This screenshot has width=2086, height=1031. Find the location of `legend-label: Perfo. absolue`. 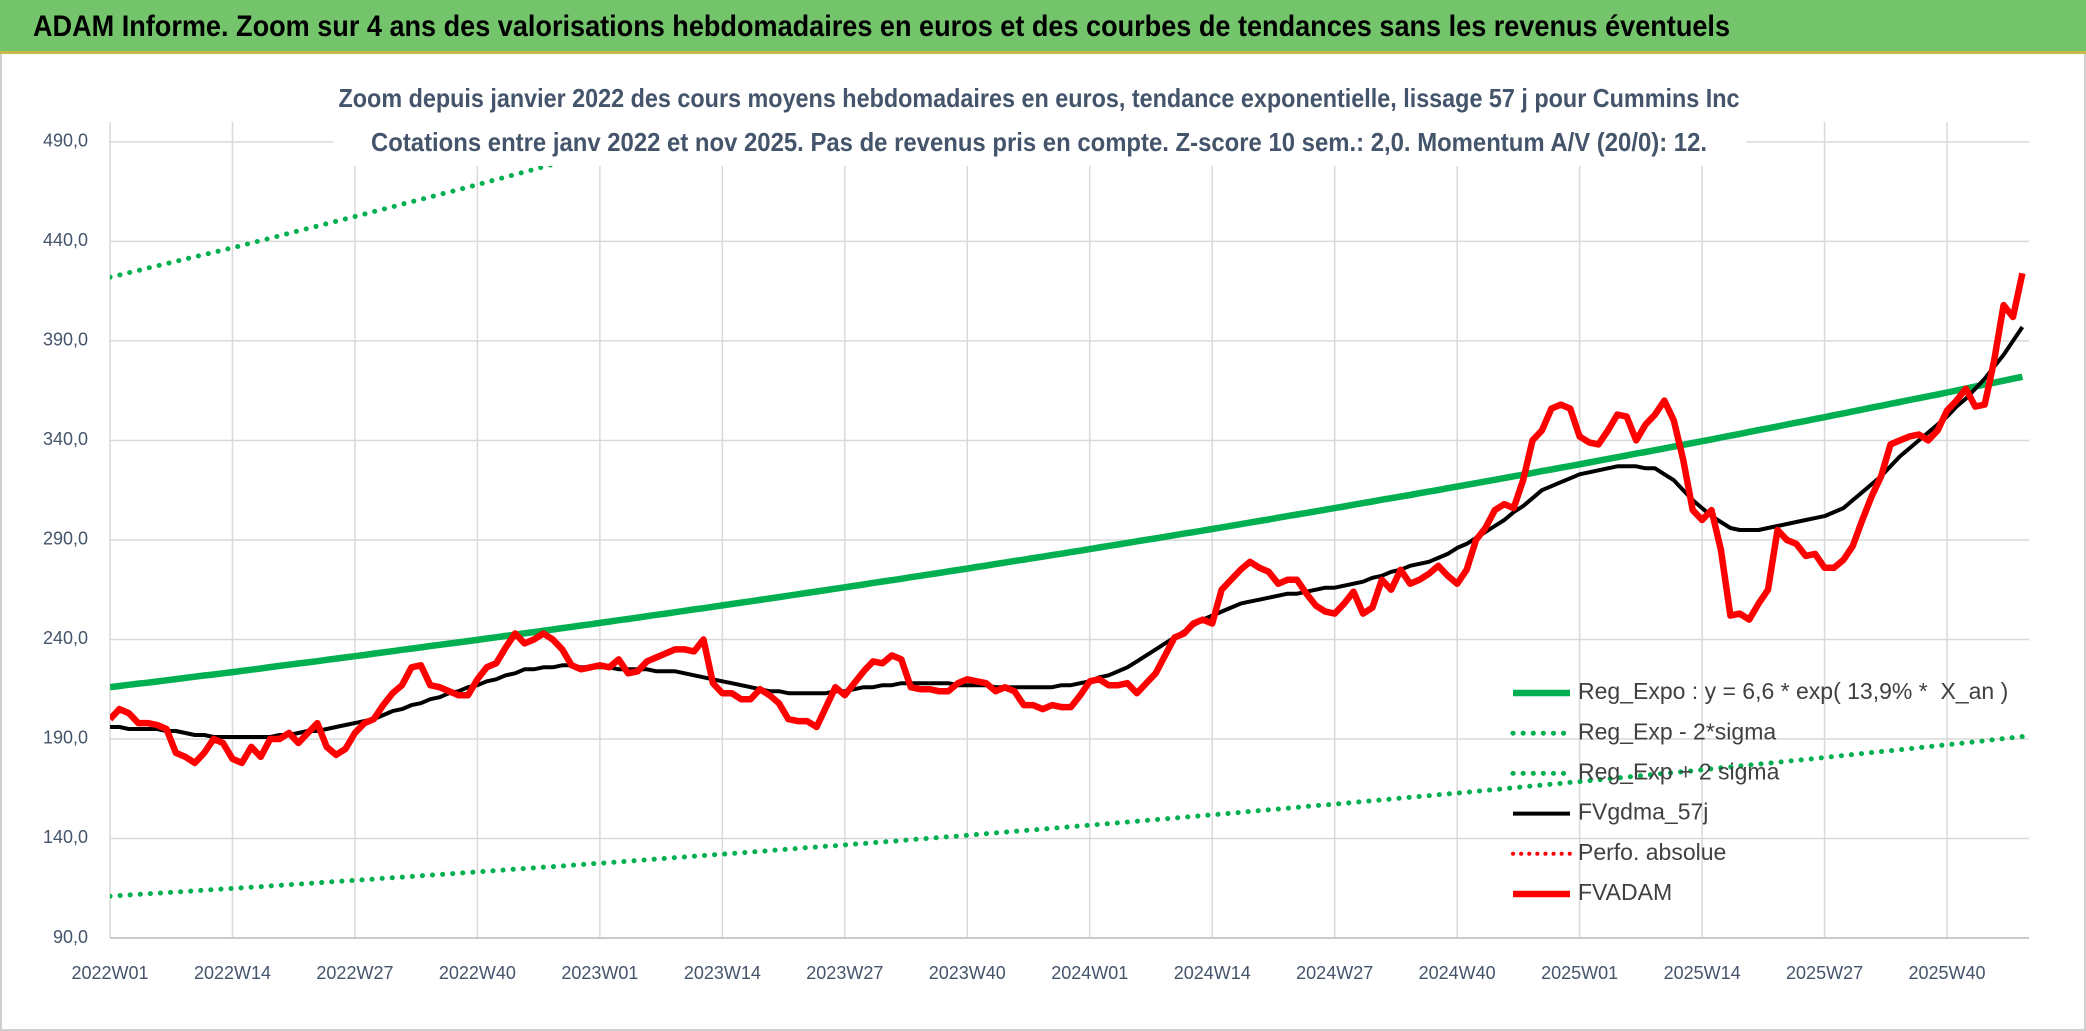

legend-label: Perfo. absolue is located at coordinates (1652, 852).